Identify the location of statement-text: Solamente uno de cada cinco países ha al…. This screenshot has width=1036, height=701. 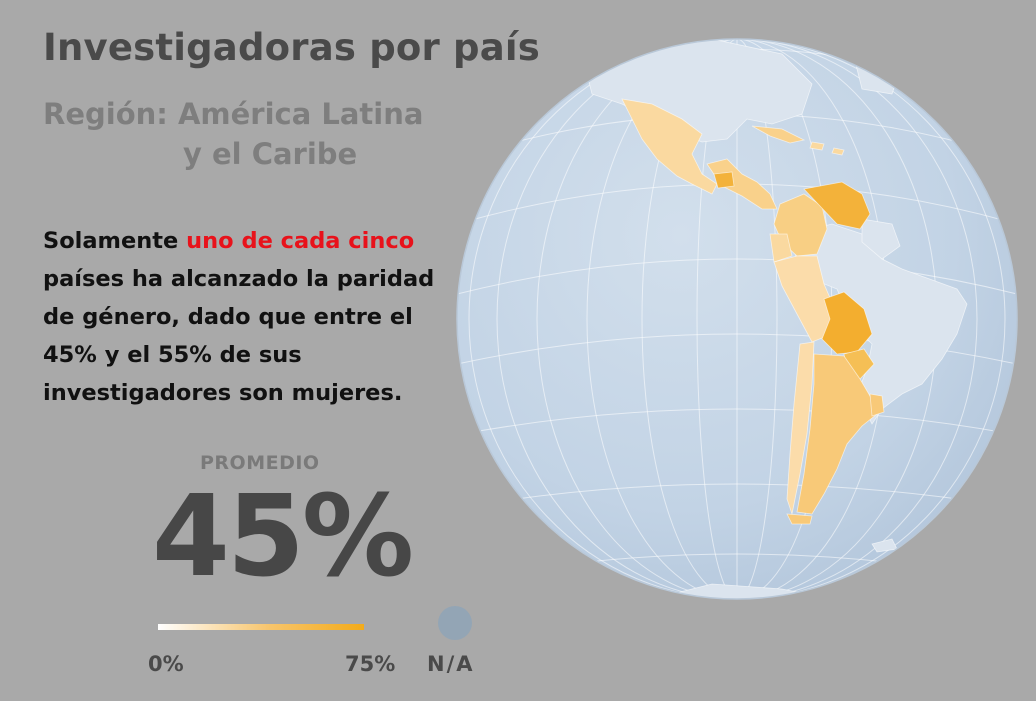
(253, 317).